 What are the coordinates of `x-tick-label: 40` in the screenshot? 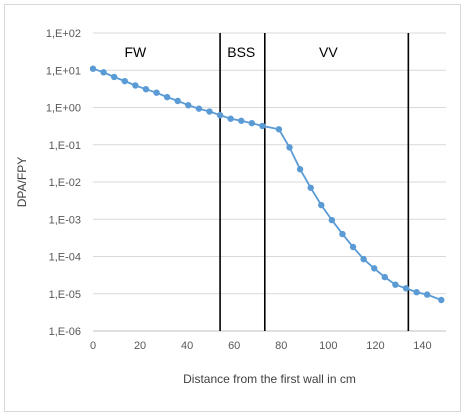 It's located at (187, 346).